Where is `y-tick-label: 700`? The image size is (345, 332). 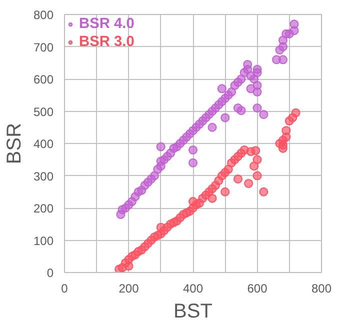
y-tick-label: 700 is located at coordinates (43, 47).